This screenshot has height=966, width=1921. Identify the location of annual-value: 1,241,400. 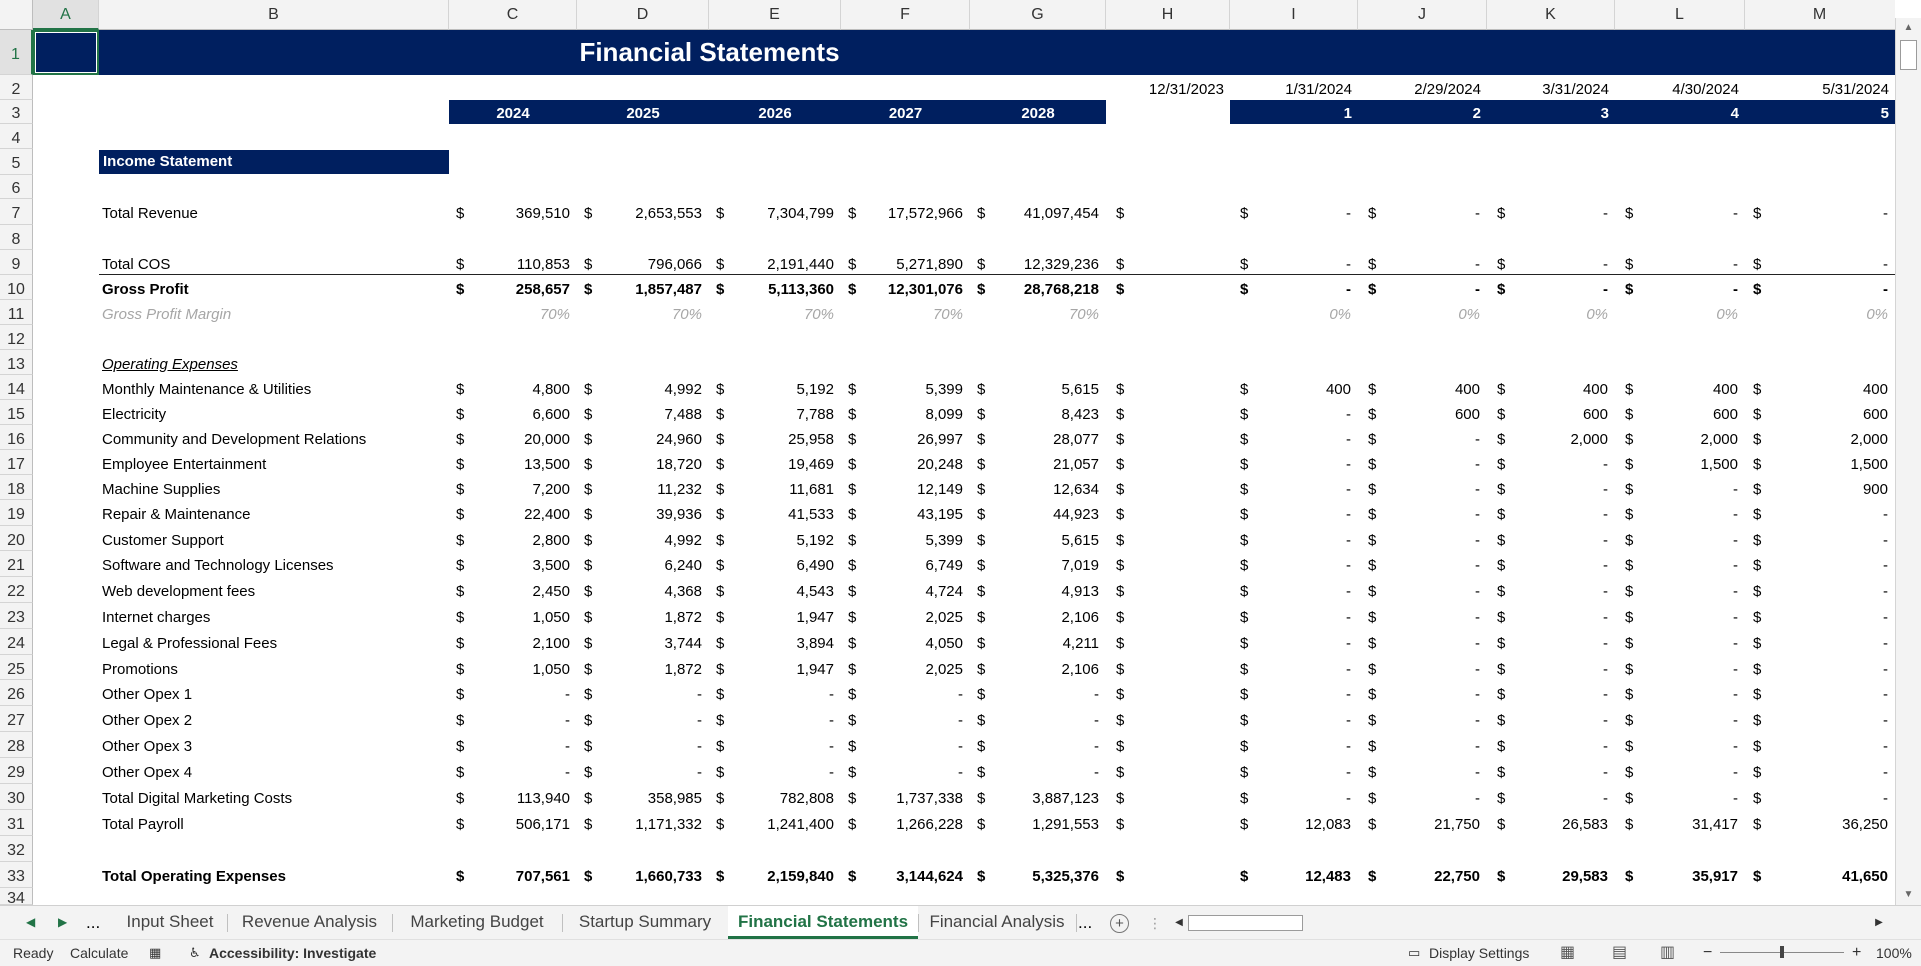
(800, 824).